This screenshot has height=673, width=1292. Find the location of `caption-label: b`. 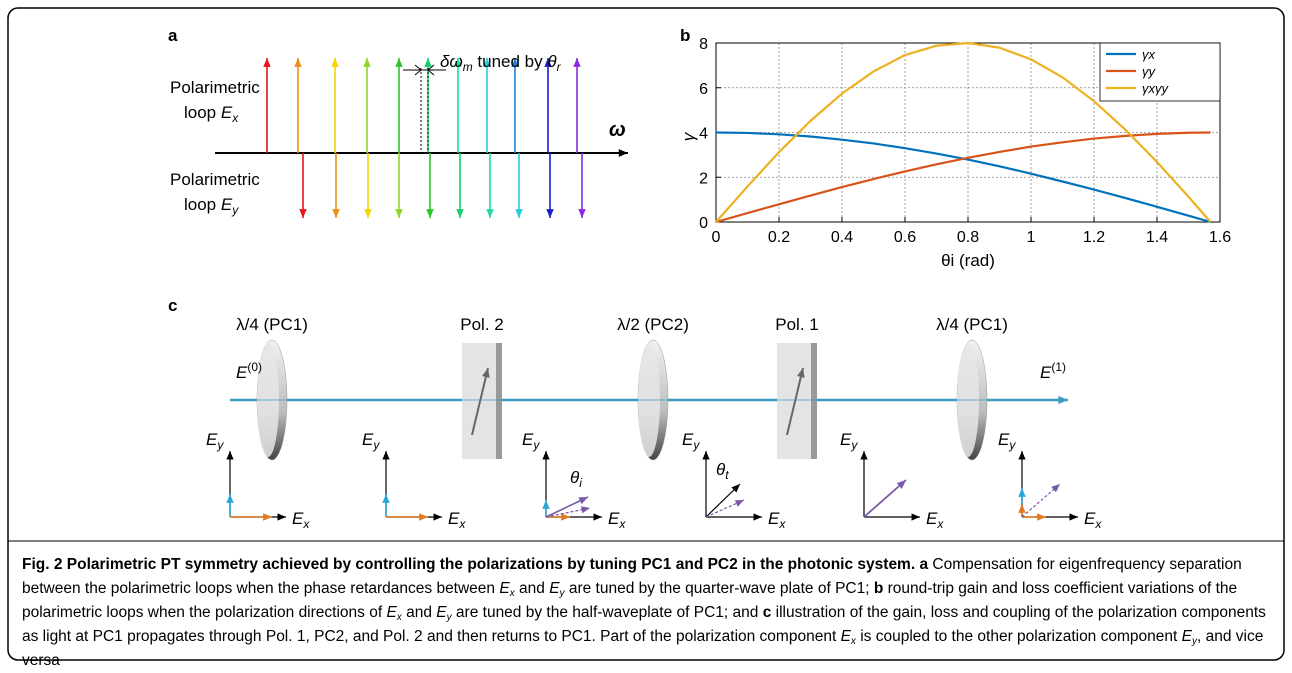

caption-label: b is located at coordinates (878, 588).